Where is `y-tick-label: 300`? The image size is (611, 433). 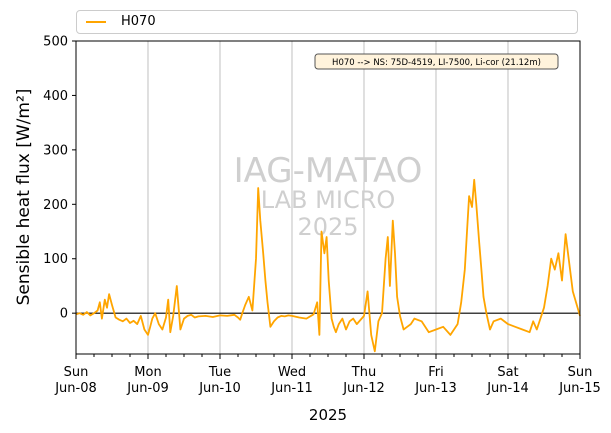
y-tick-label: 300 is located at coordinates (55, 150).